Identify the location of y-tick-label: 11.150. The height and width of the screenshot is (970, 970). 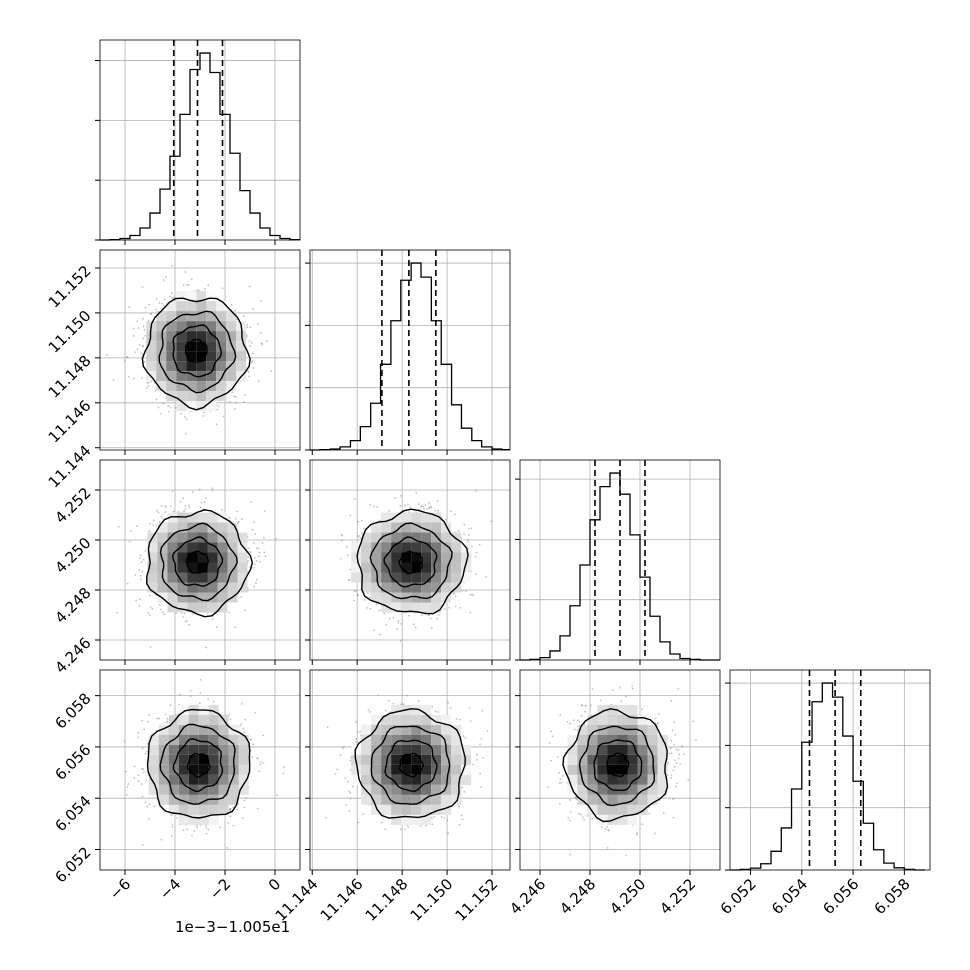
(70, 332).